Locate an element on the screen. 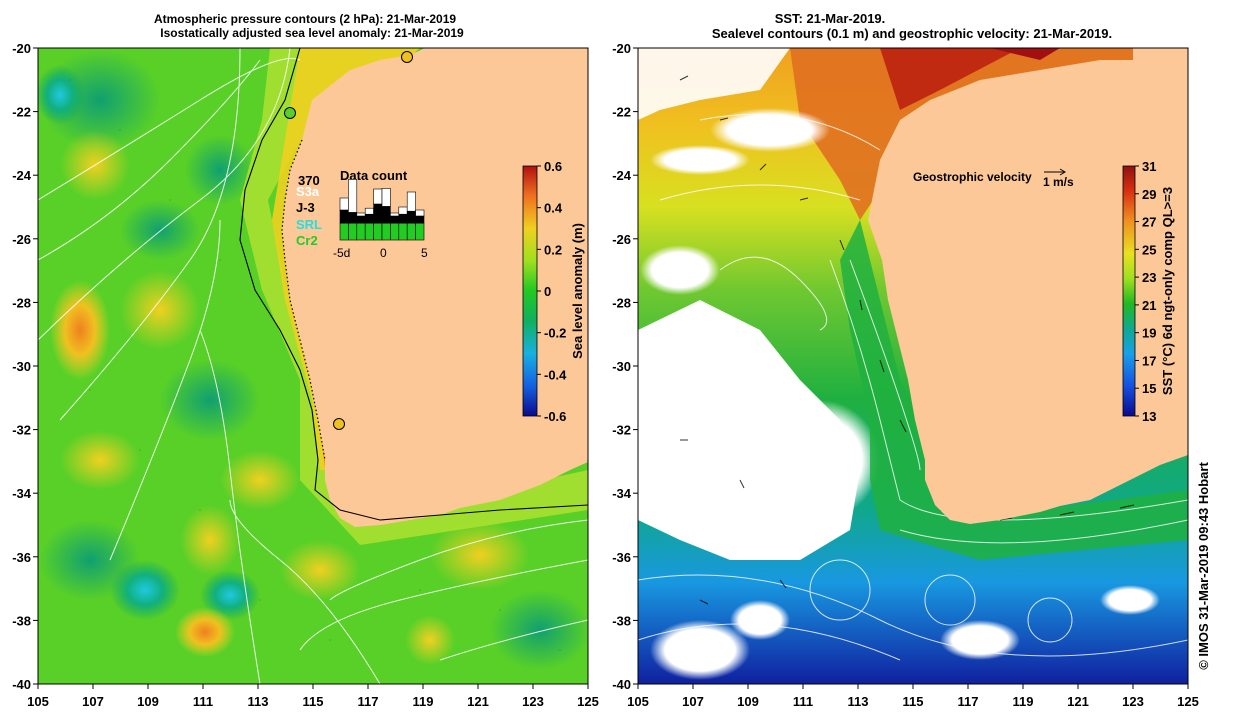 Image resolution: width=1250 pixels, height=720 pixels. left-lon-label: 121 is located at coordinates (478, 701).